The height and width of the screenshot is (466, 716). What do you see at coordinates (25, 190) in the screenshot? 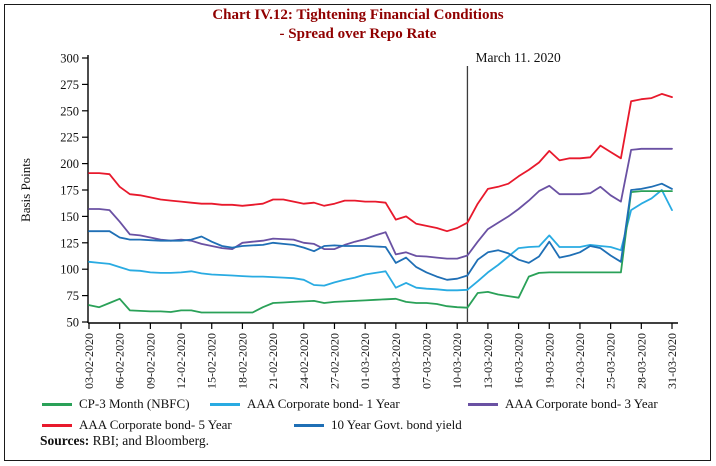
I see `y-axis-title: Basis Points` at bounding box center [25, 190].